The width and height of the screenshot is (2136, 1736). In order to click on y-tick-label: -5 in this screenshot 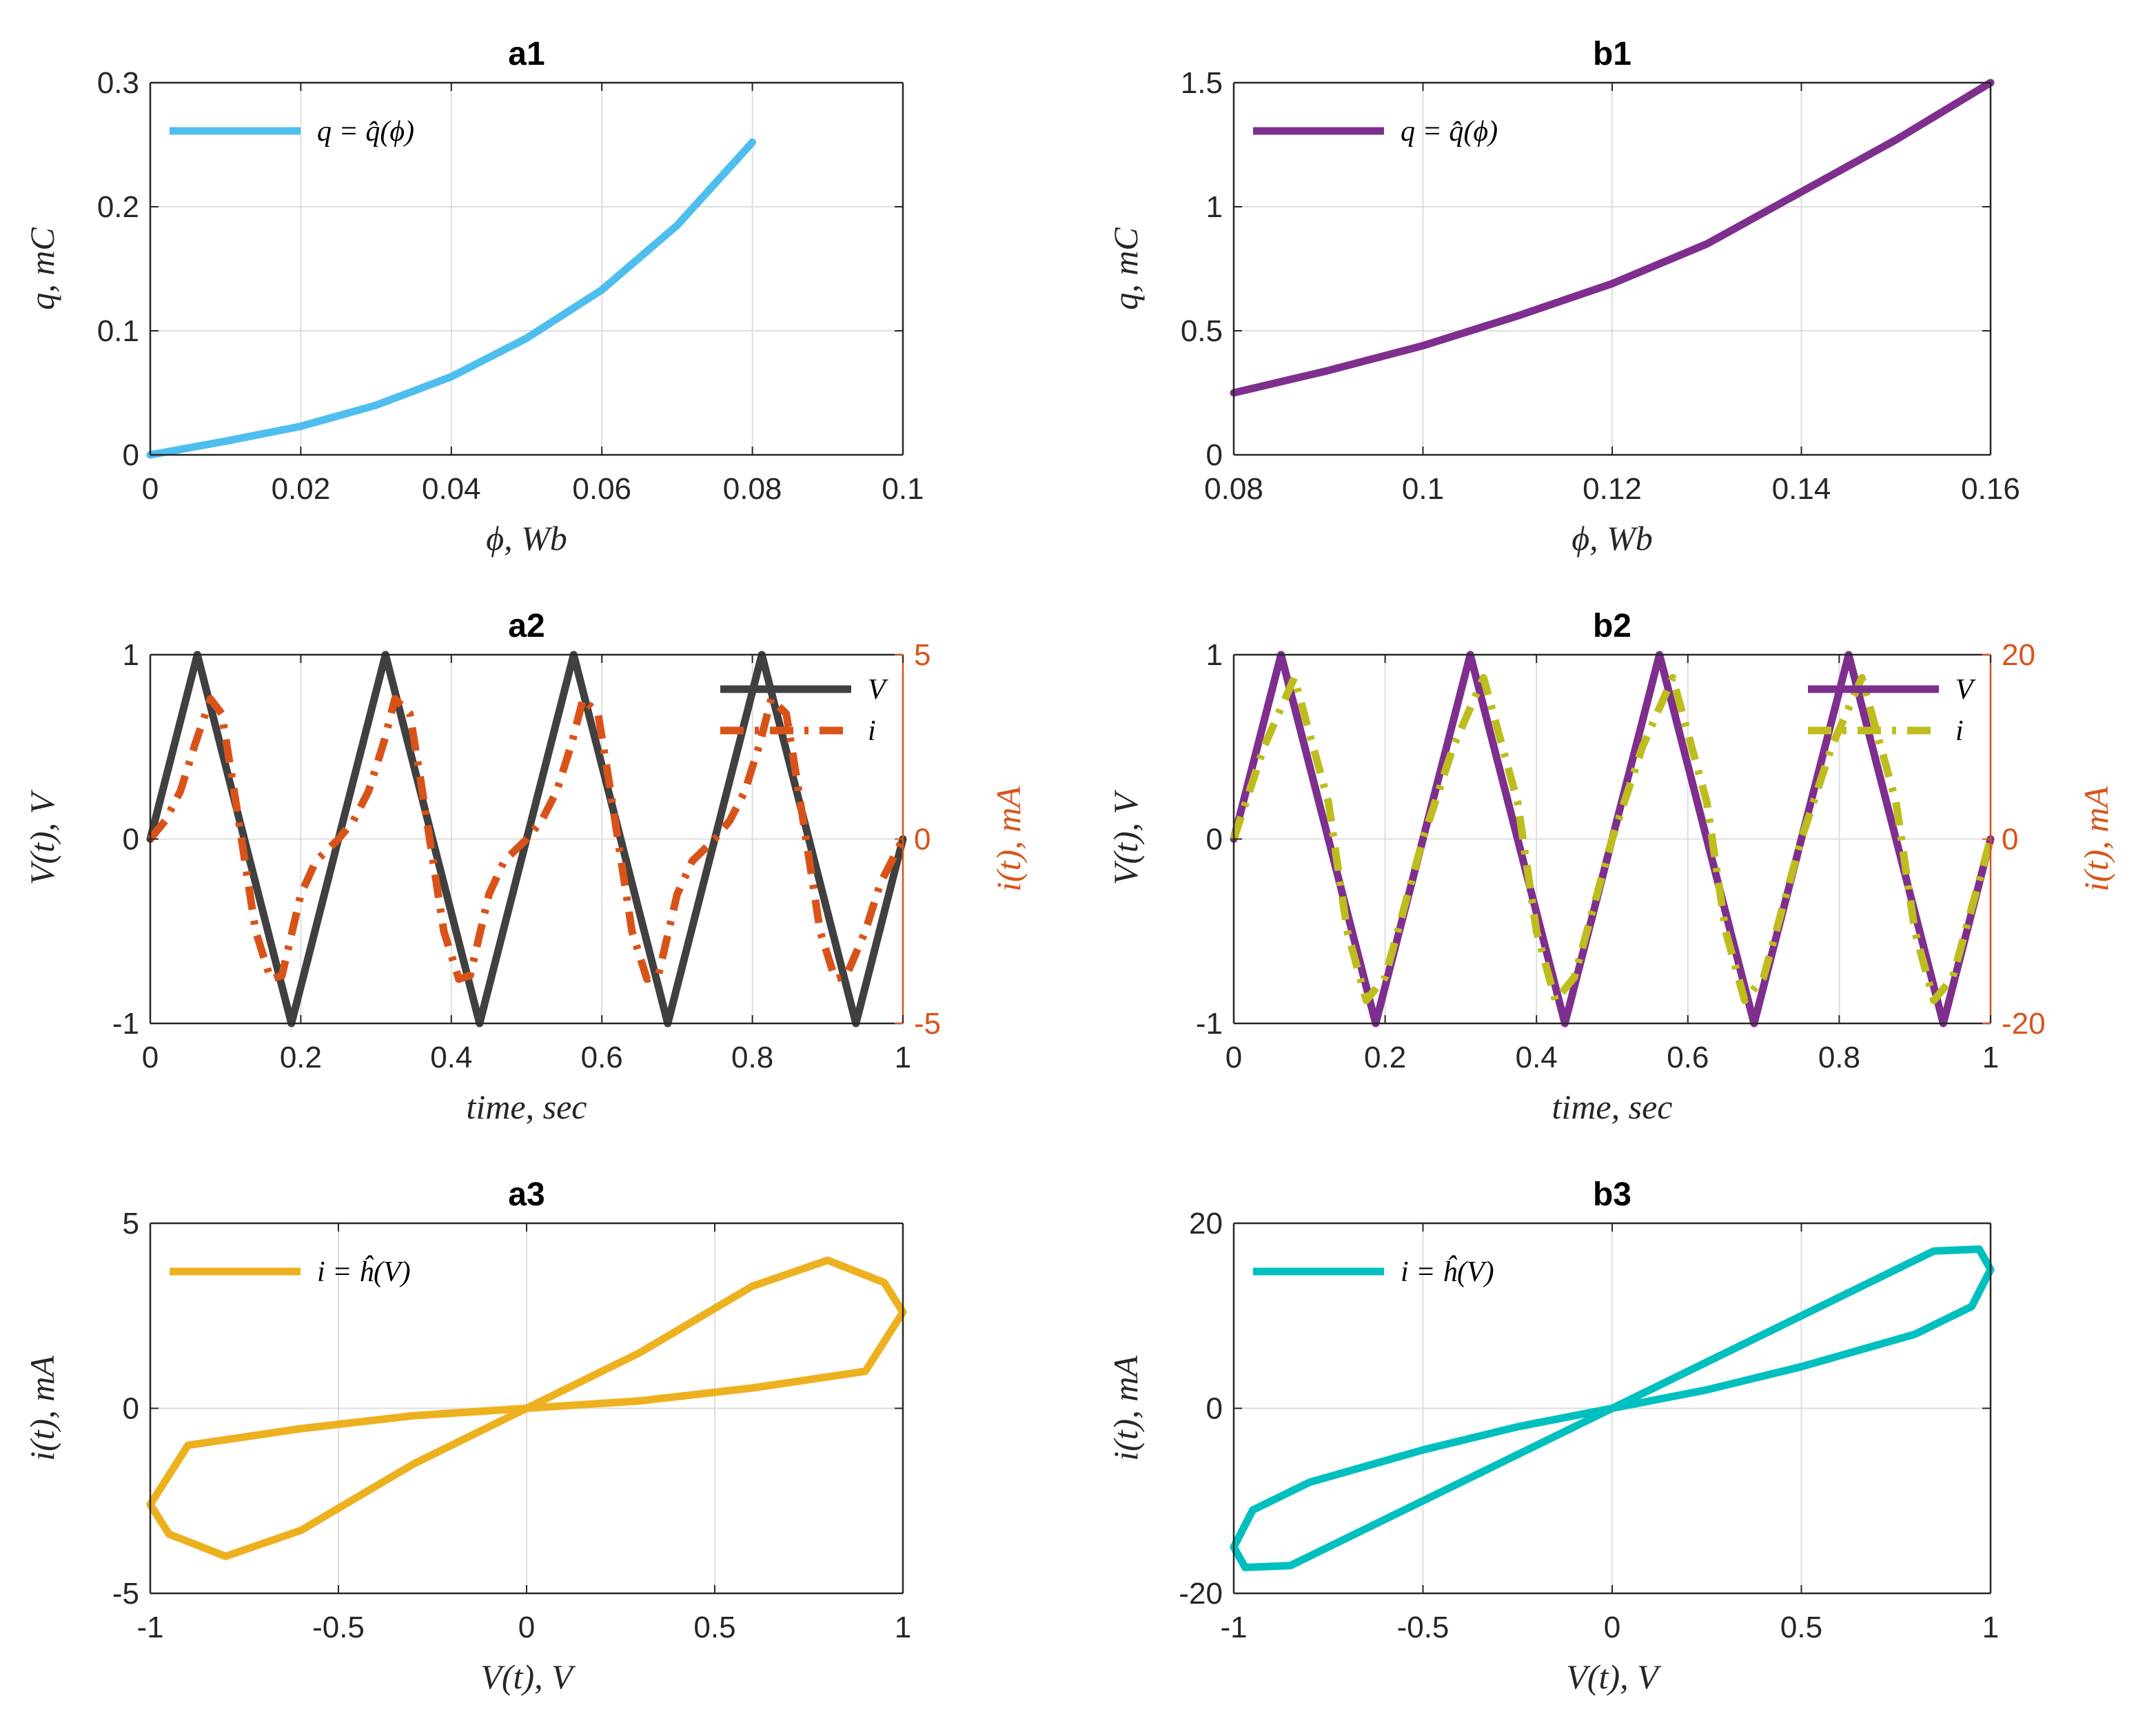, I will do `click(125, 1594)`.